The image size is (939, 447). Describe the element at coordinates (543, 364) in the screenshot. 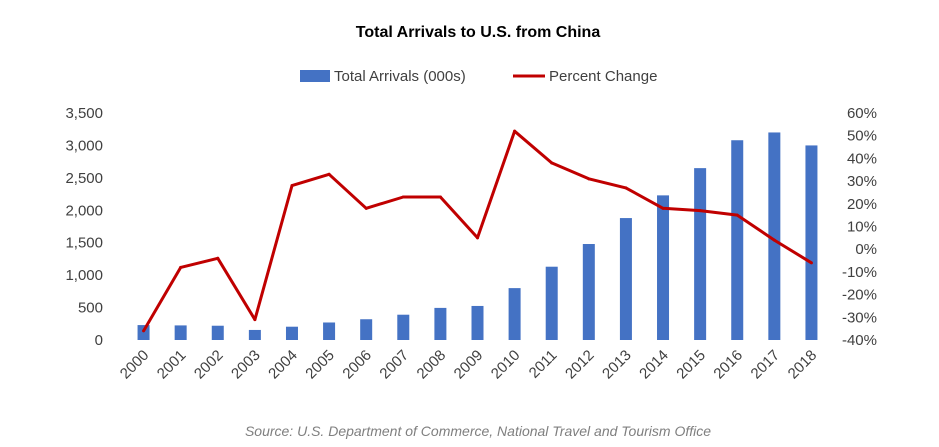

I see `x-tick-label: 2011` at that location.